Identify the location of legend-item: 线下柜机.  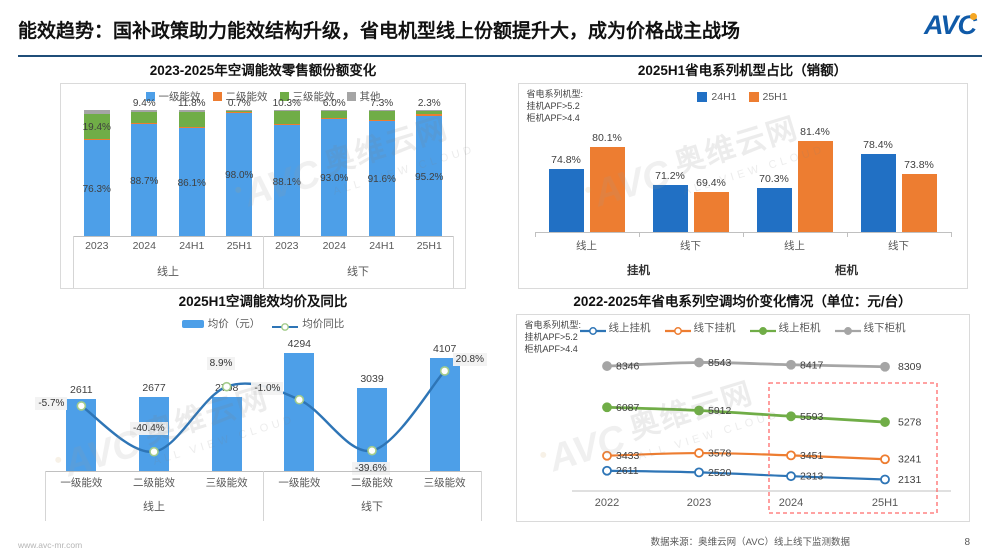
(870, 327).